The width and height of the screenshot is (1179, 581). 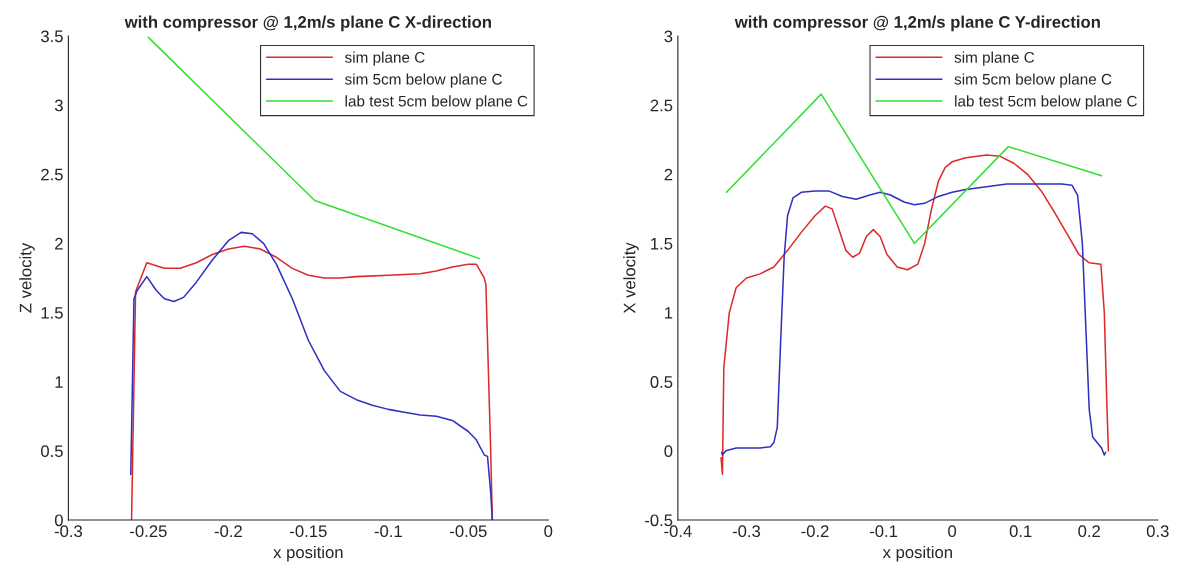 What do you see at coordinates (659, 520) in the screenshot?
I see `y-tick-label: -0.5` at bounding box center [659, 520].